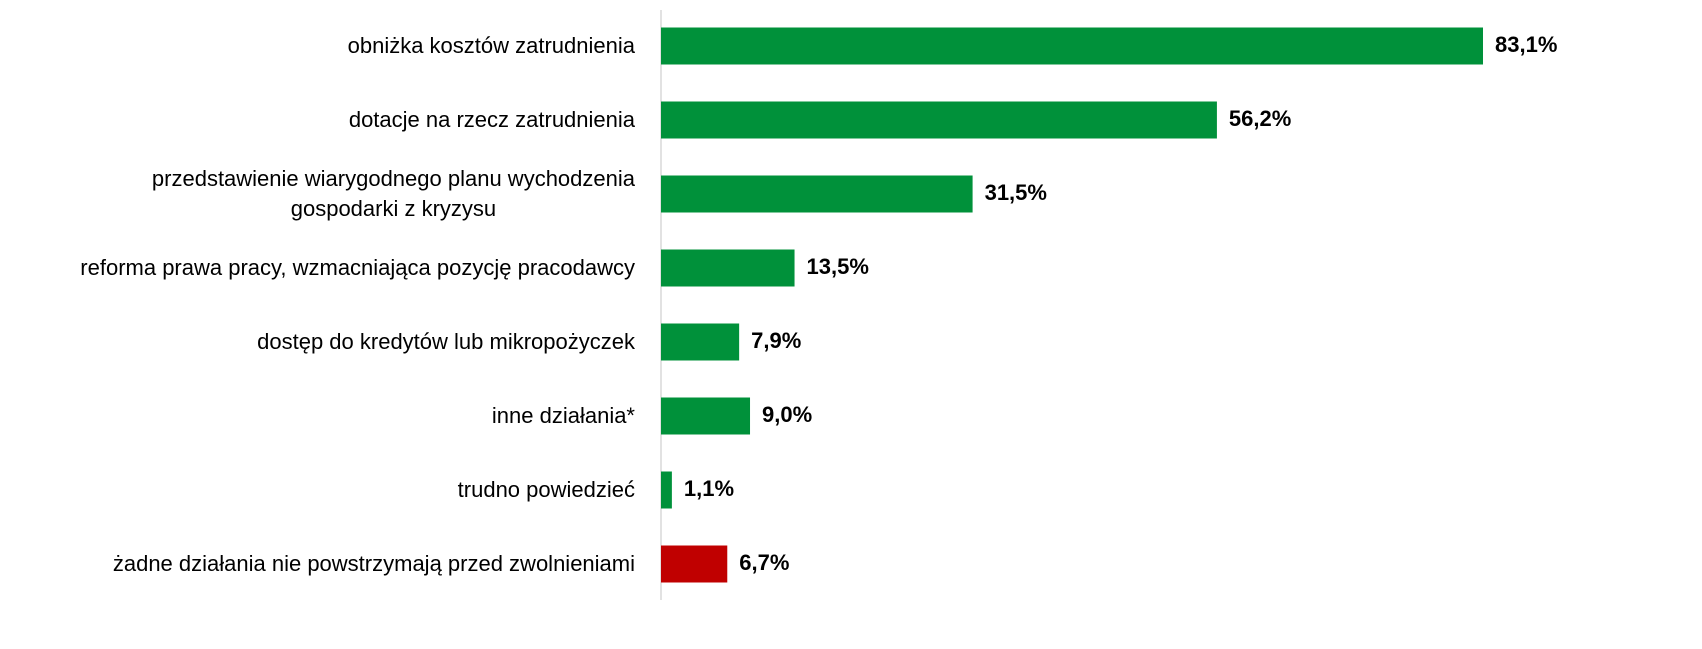 This screenshot has width=1702, height=649. Describe the element at coordinates (1260, 118) in the screenshot. I see `value-label: 56,2%` at that location.